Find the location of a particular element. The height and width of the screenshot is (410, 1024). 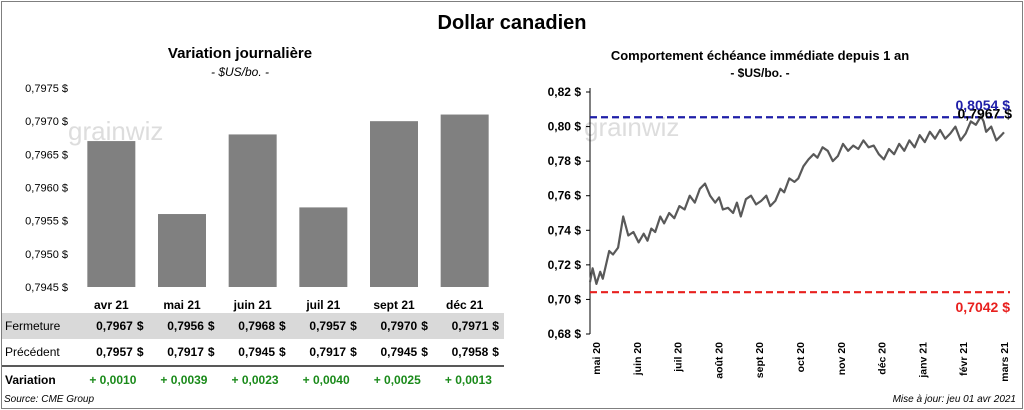

x-tick-label: juin 21 is located at coordinates (252, 305).